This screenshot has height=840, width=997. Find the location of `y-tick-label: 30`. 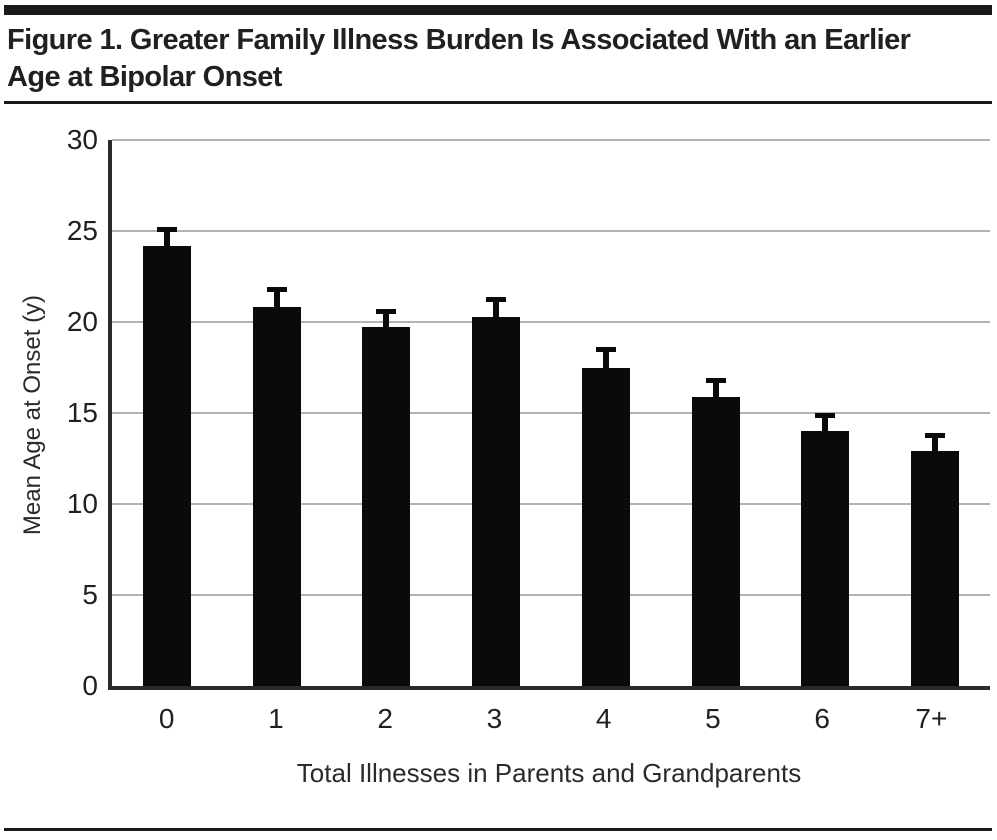

y-tick-label: 30 is located at coordinates (82, 139).